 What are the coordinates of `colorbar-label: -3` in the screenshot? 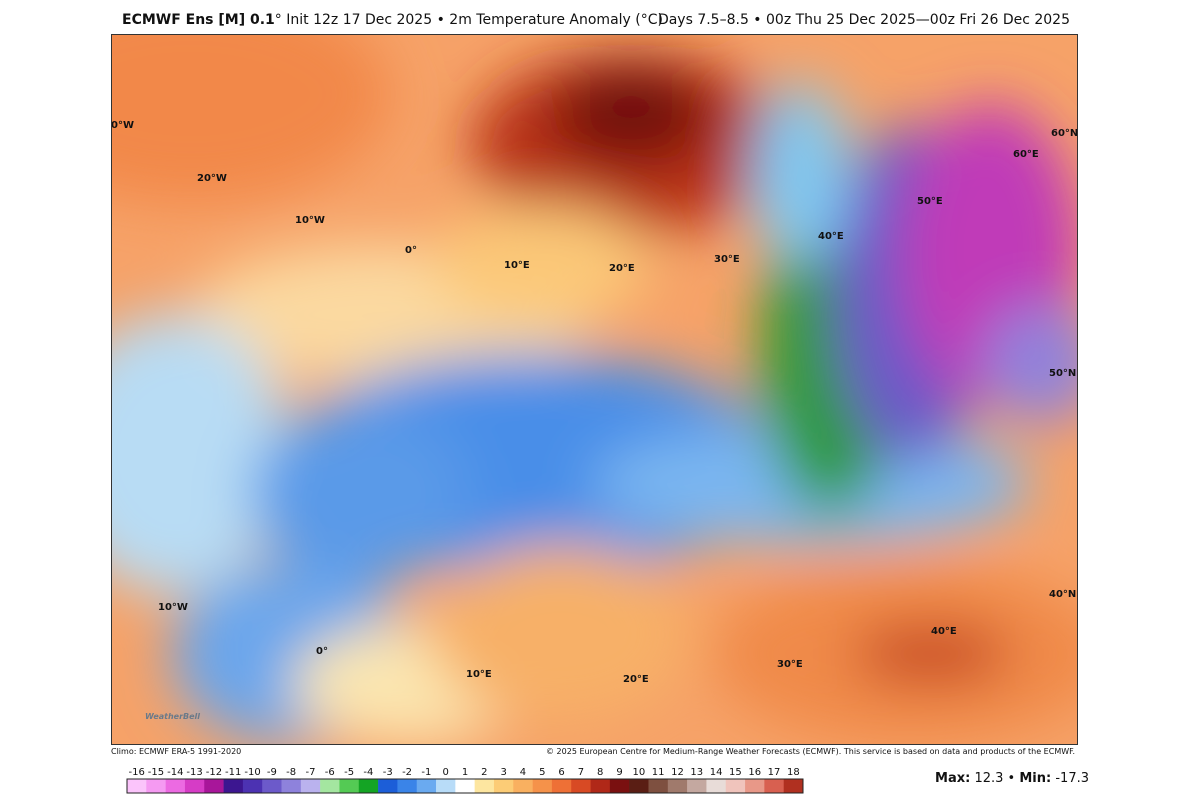 It's located at (388, 772).